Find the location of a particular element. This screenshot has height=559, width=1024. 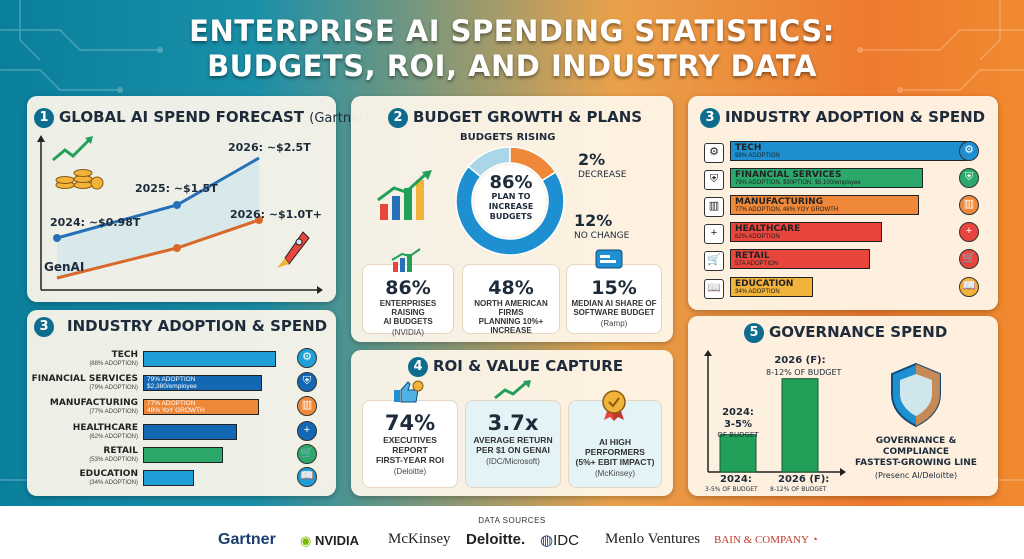

section-number: 2 is located at coordinates (398, 118).